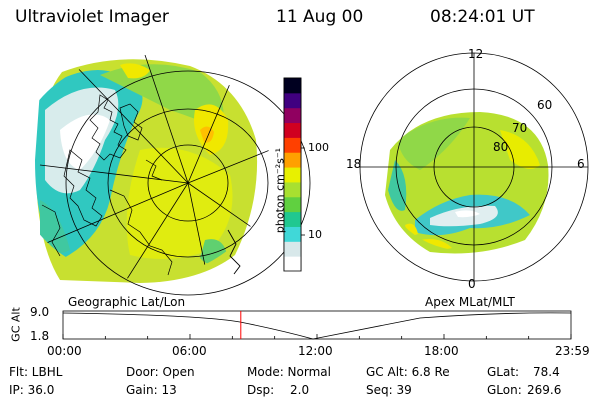 This screenshot has width=600, height=400. Describe the element at coordinates (289, 372) in the screenshot. I see `mode-info: Mode: Normal` at that location.